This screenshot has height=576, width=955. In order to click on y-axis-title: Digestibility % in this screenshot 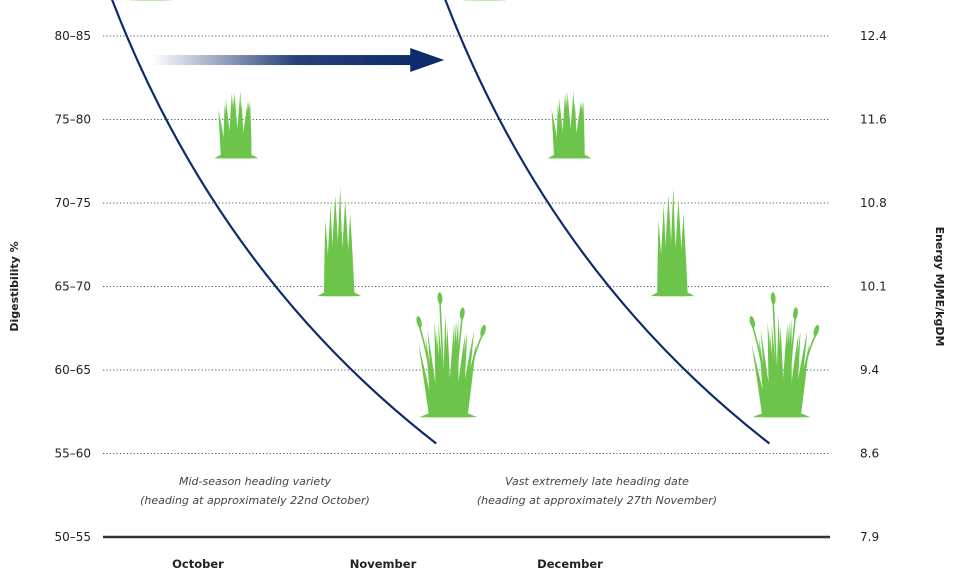, I will do `click(14, 286)`.